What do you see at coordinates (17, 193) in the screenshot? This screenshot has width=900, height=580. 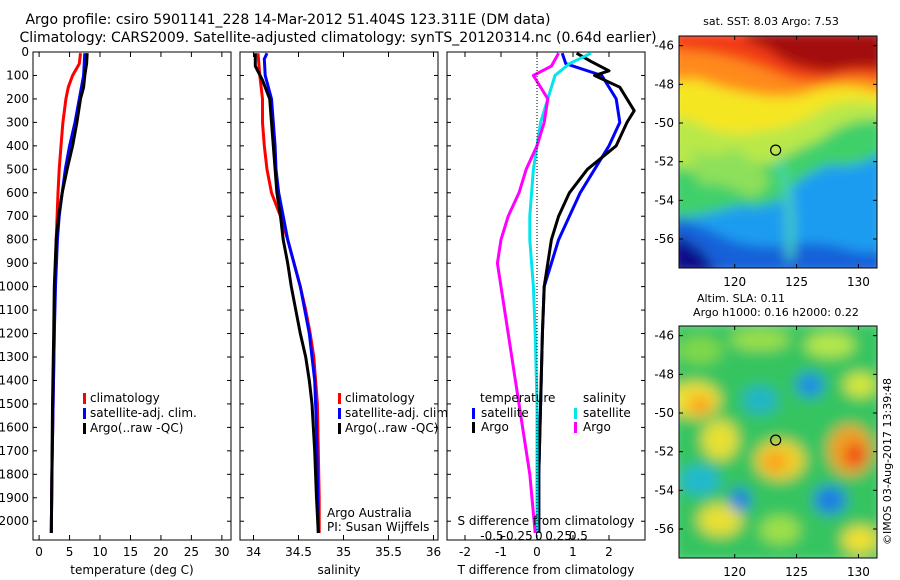 I see `y-tick-label: 600` at bounding box center [17, 193].